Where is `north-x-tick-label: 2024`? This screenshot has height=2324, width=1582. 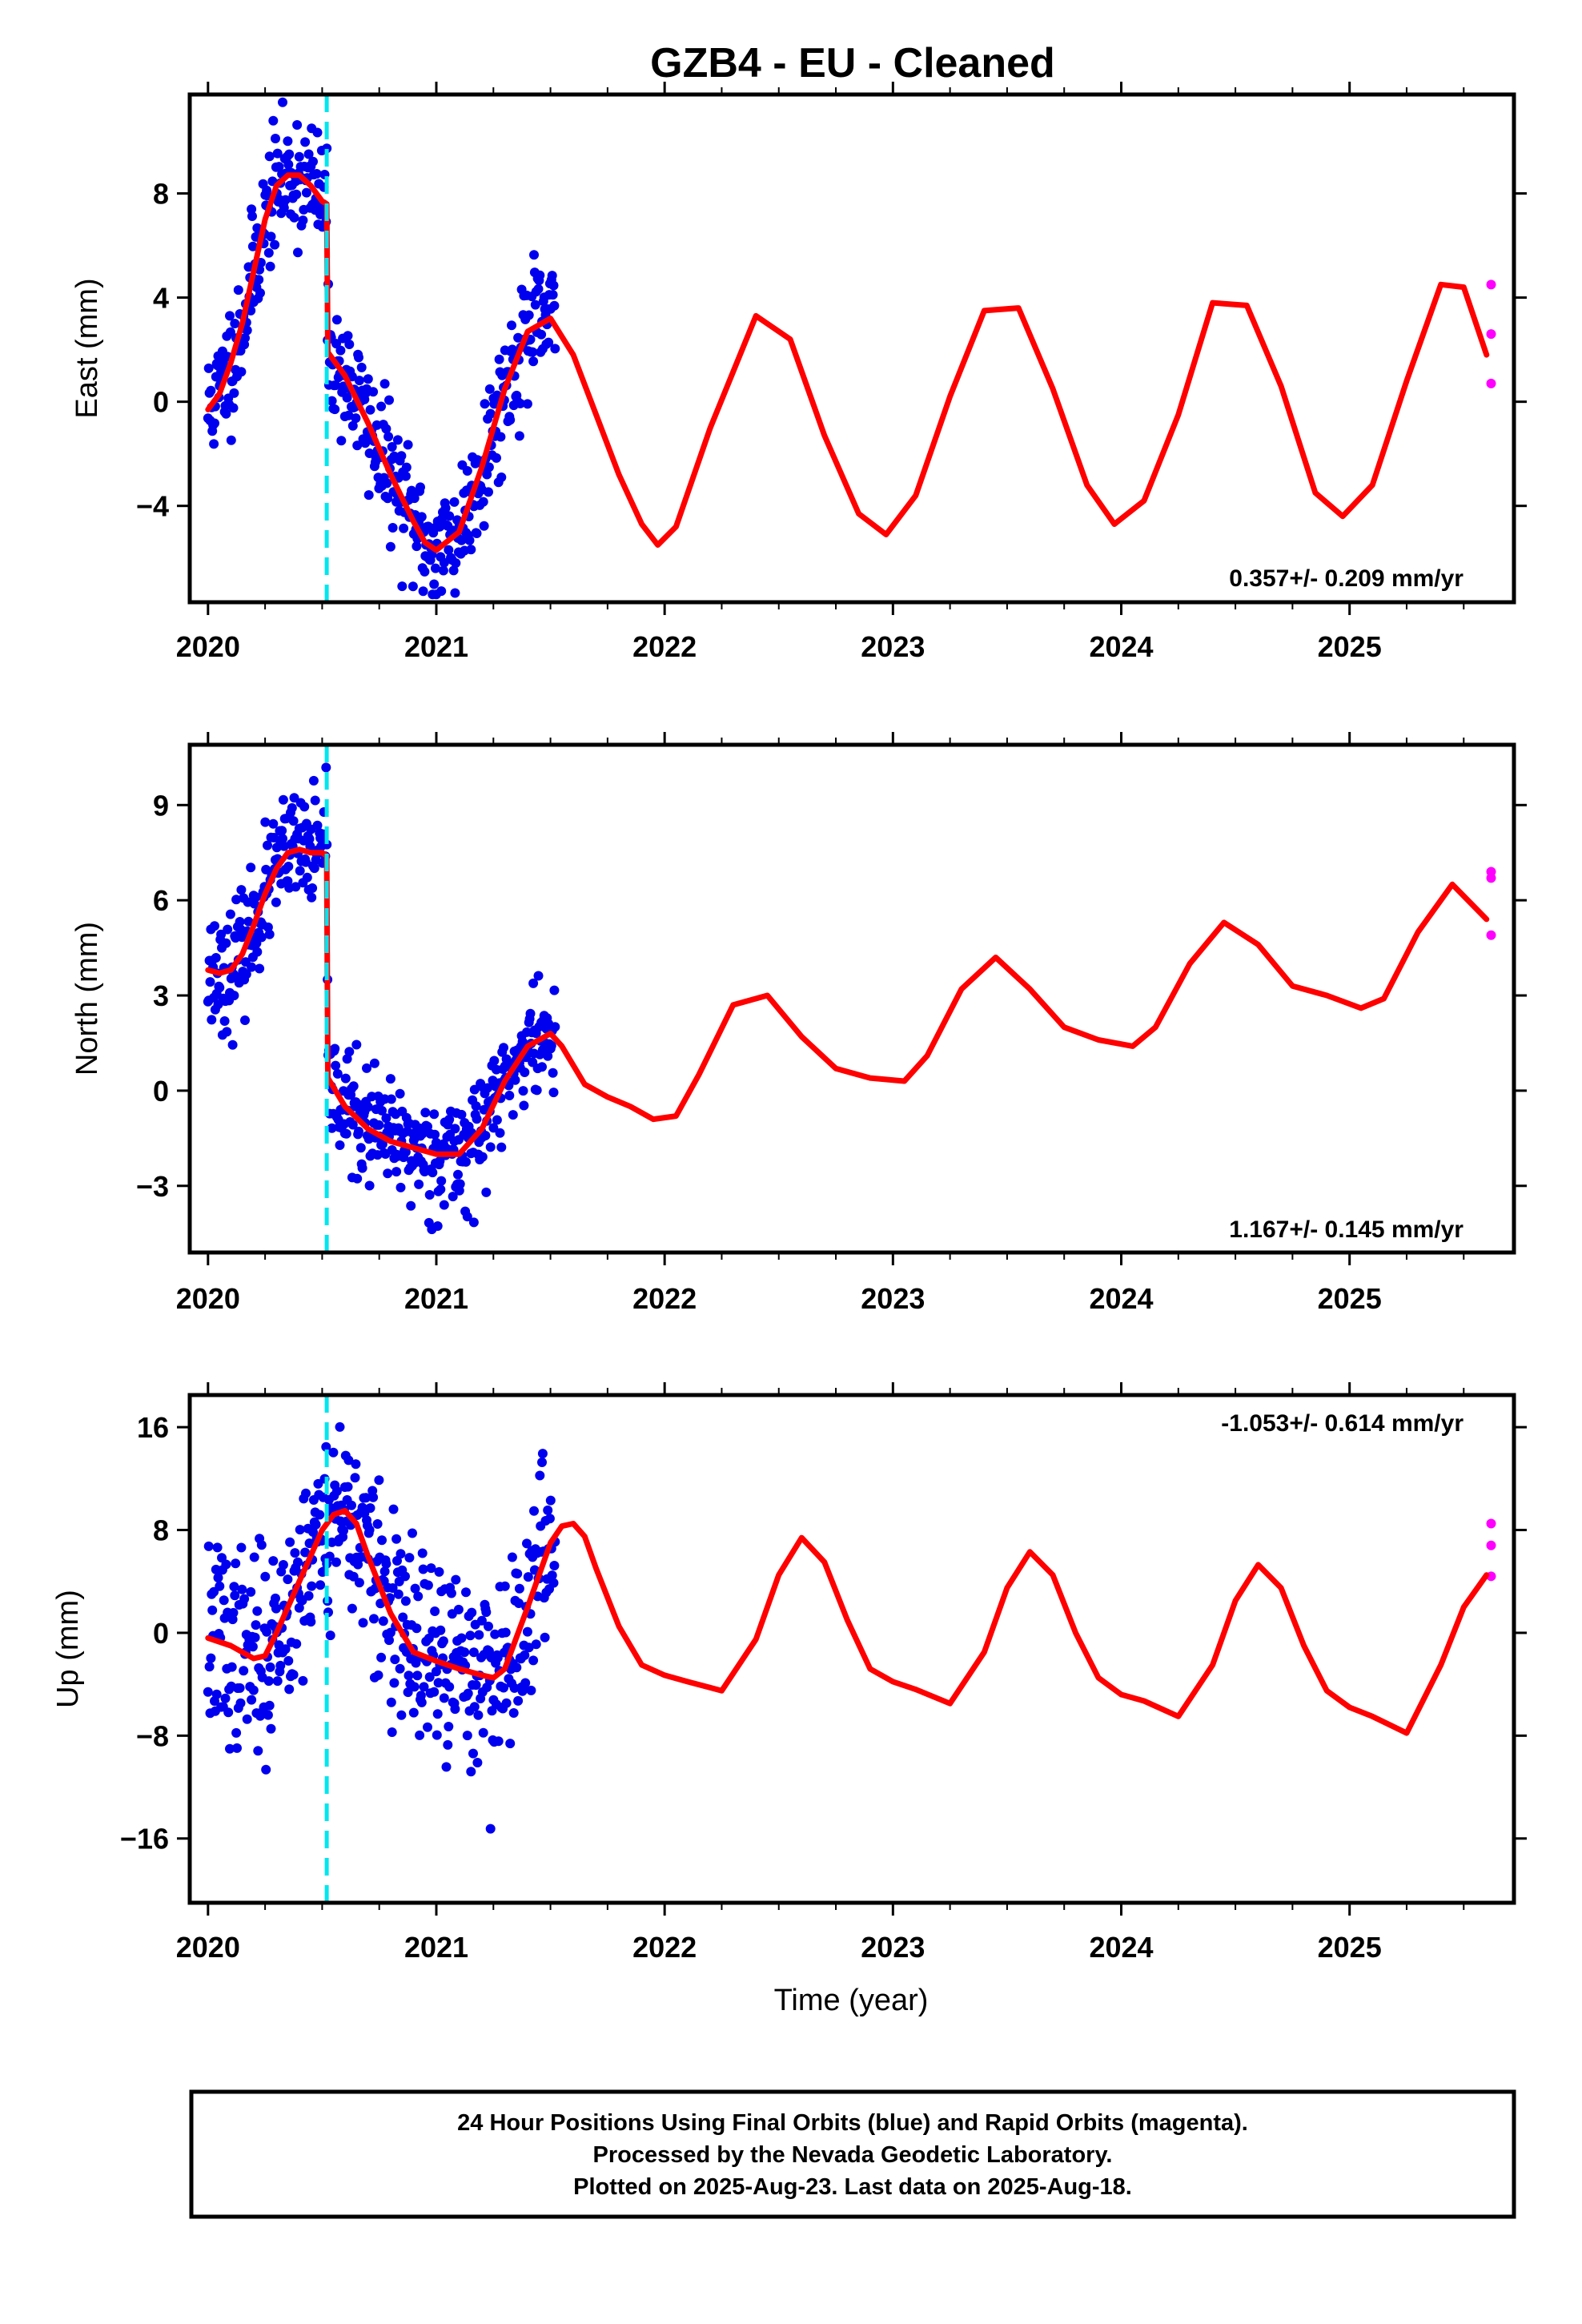
north-x-tick-label: 2024 is located at coordinates (1121, 1298).